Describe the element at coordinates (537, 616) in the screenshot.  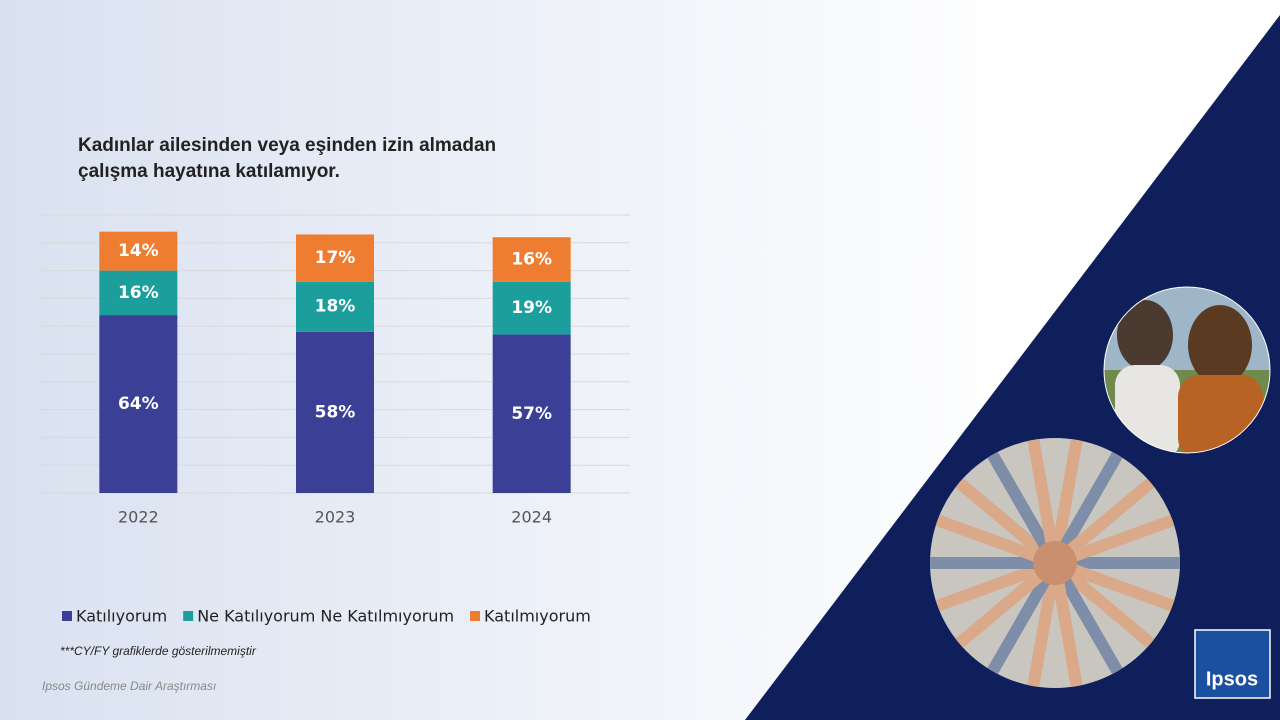
I see `legend-label: Katılmıyorum` at that location.